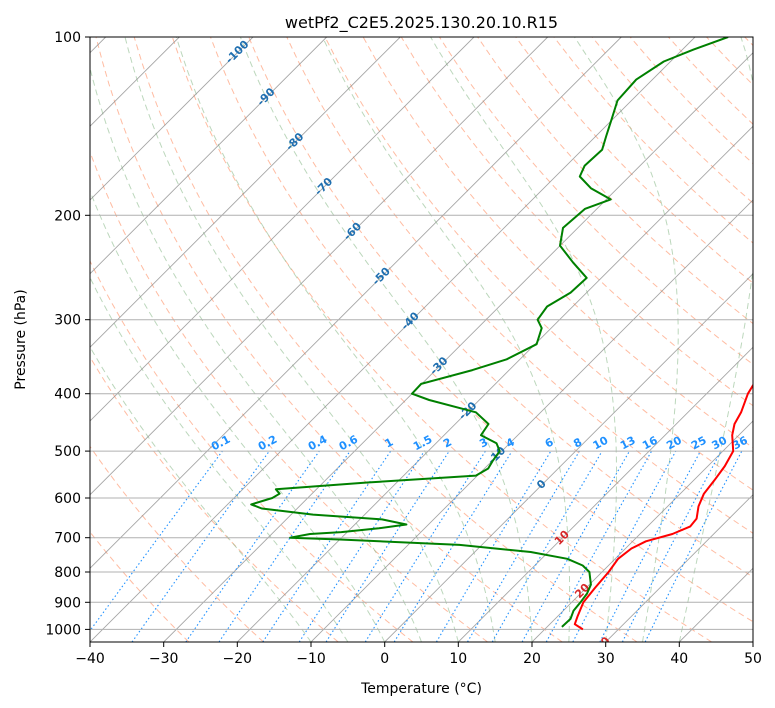 This screenshot has height=708, width=775. I want to click on x-tick-label: −20, so click(238, 659).